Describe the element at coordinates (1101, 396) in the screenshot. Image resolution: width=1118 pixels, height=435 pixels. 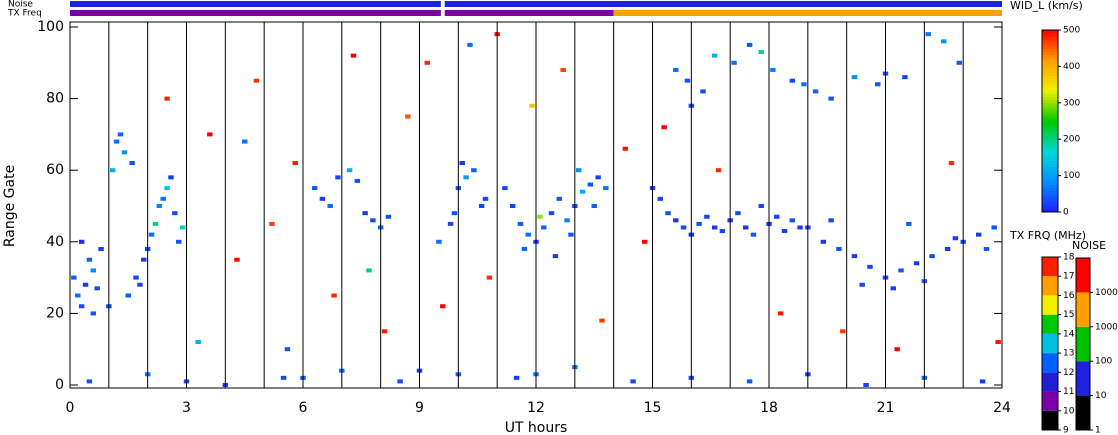
I see `noise-tick-label: 10` at that location.